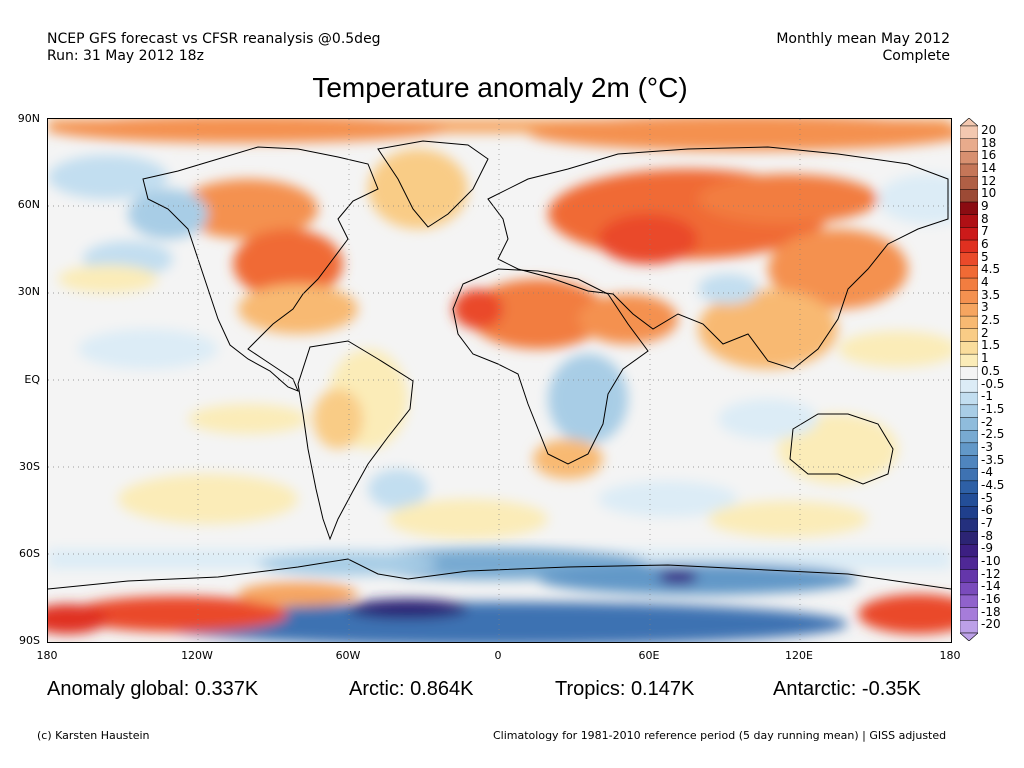 Image resolution: width=1024 pixels, height=768 pixels. I want to click on lon-label-120e: 120E, so click(799, 655).